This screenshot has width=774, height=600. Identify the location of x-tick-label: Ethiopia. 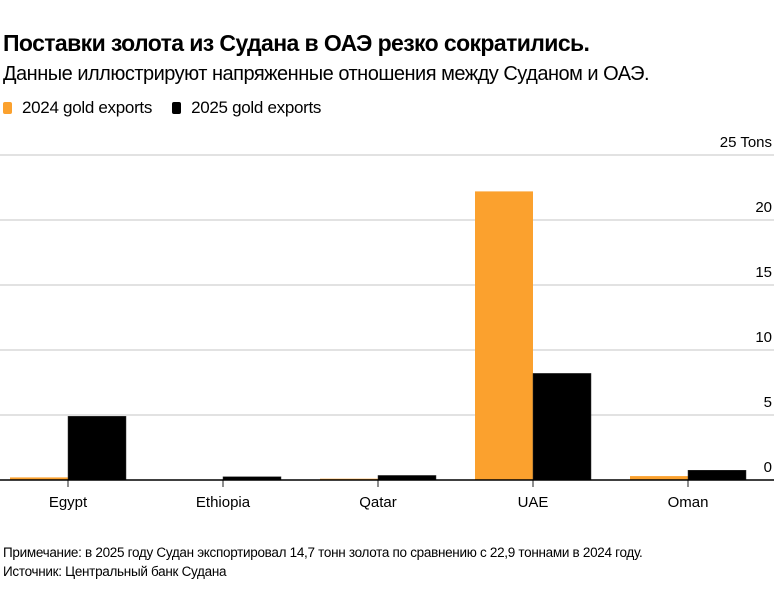
(223, 502).